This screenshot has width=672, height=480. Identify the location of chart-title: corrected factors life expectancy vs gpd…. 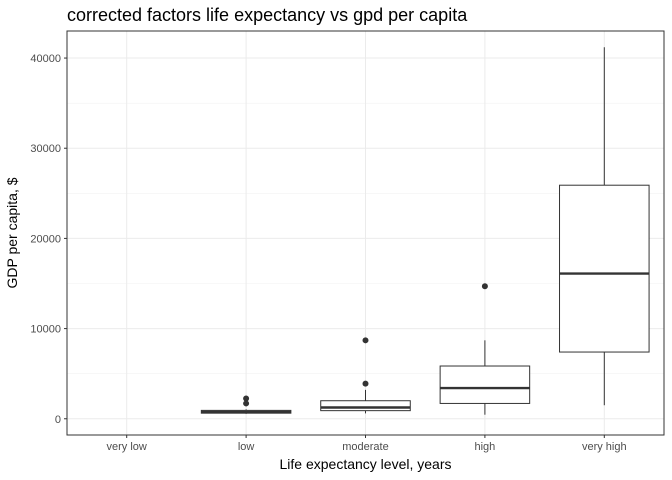
(267, 15).